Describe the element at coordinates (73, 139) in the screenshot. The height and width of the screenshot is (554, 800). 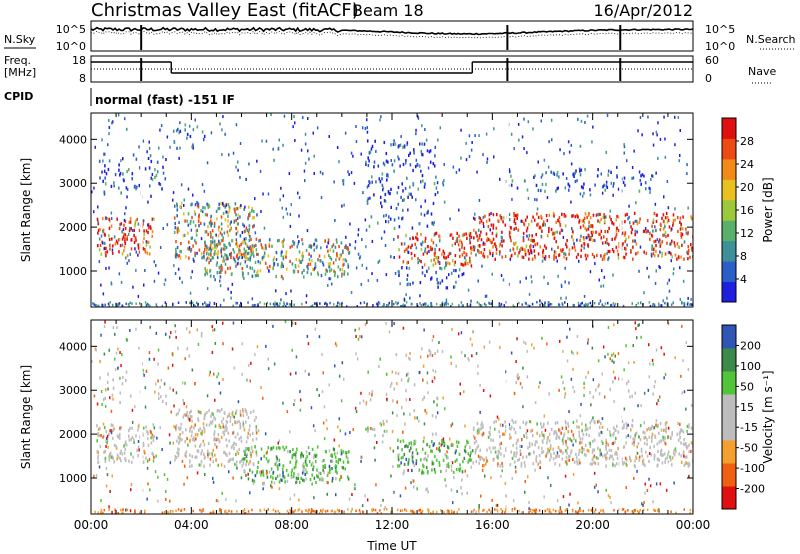
I see `y-tick-label: 4000` at that location.